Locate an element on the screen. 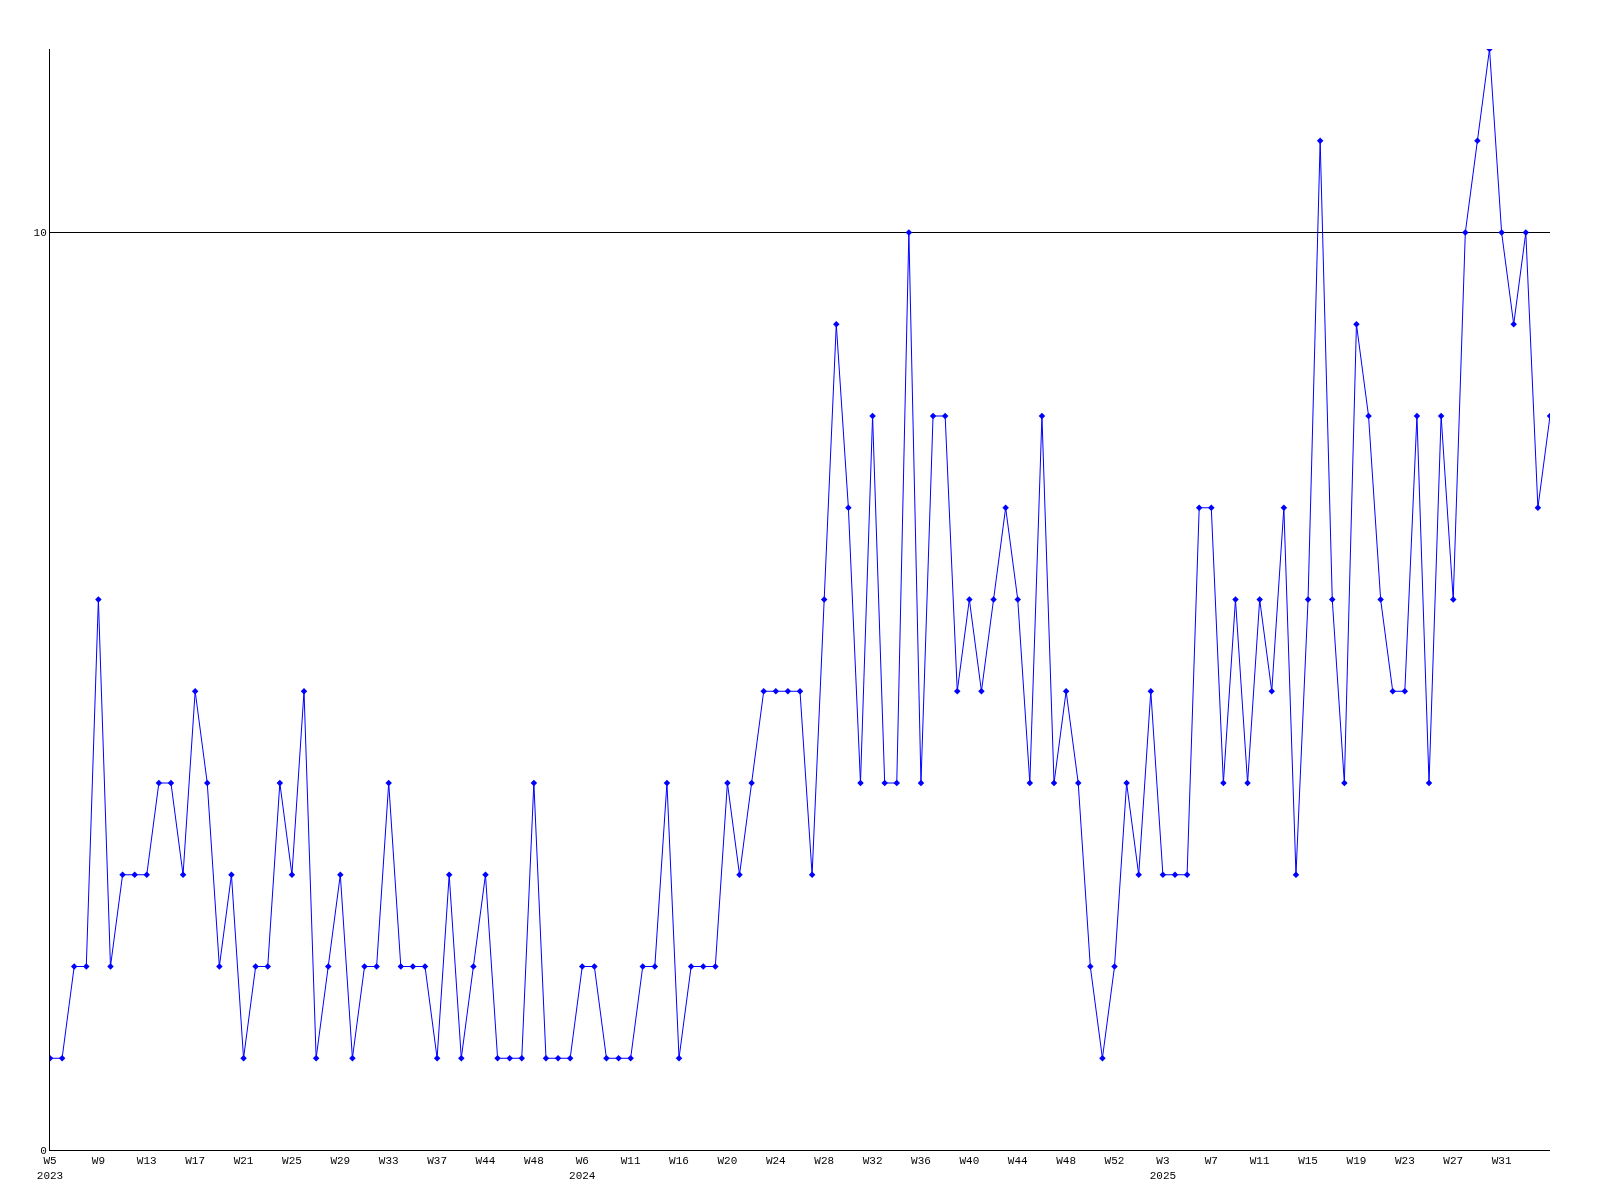 The height and width of the screenshot is (1200, 1600). x-tick-label: W20 is located at coordinates (727, 1161).